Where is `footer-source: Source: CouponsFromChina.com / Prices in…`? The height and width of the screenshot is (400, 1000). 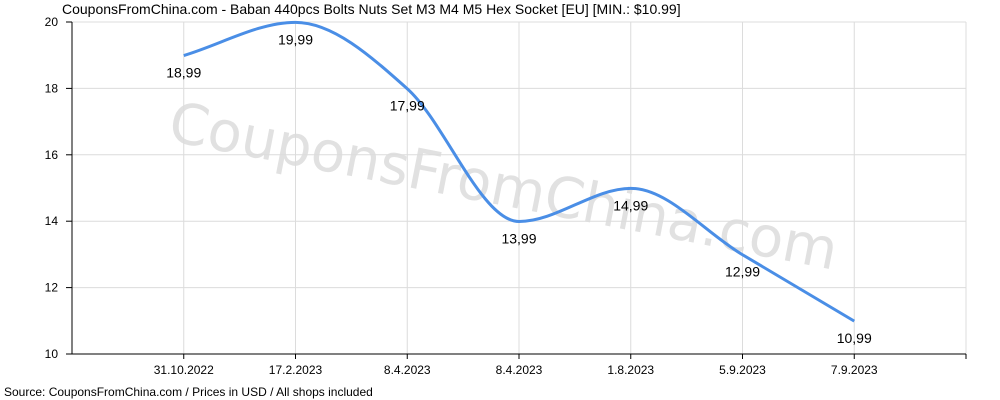
footer-source: Source: CouponsFromChina.com / Prices in… is located at coordinates (188, 392).